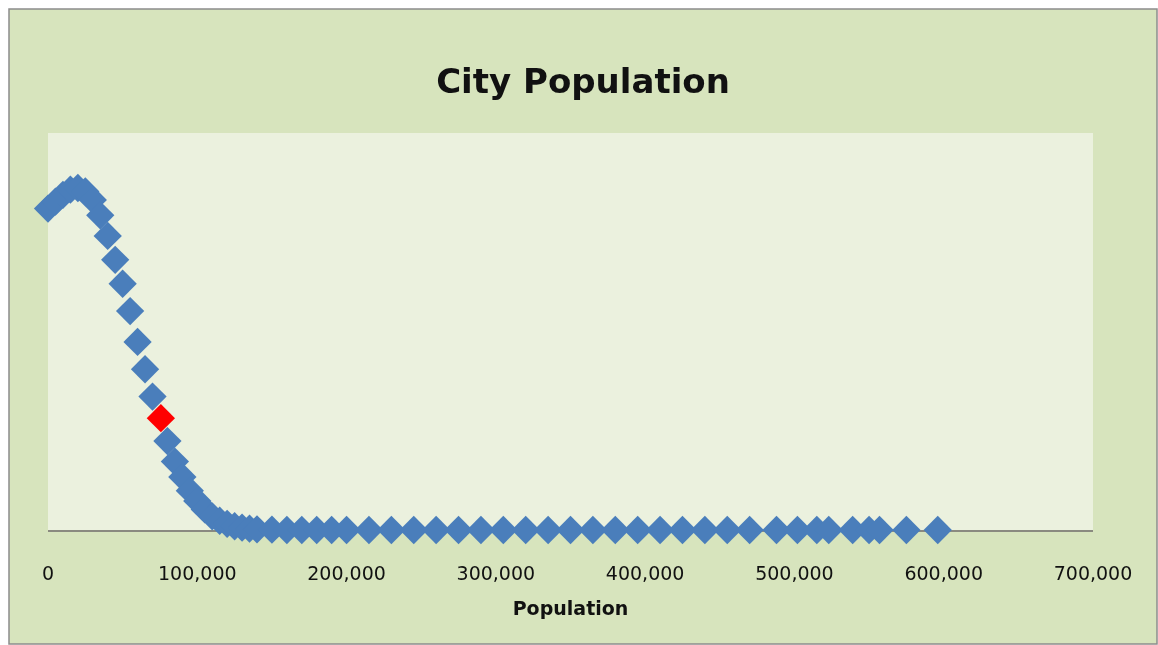 This screenshot has height=645, width=1158. Describe the element at coordinates (1093, 573) in the screenshot. I see `x-tick-label: 700,000` at that location.